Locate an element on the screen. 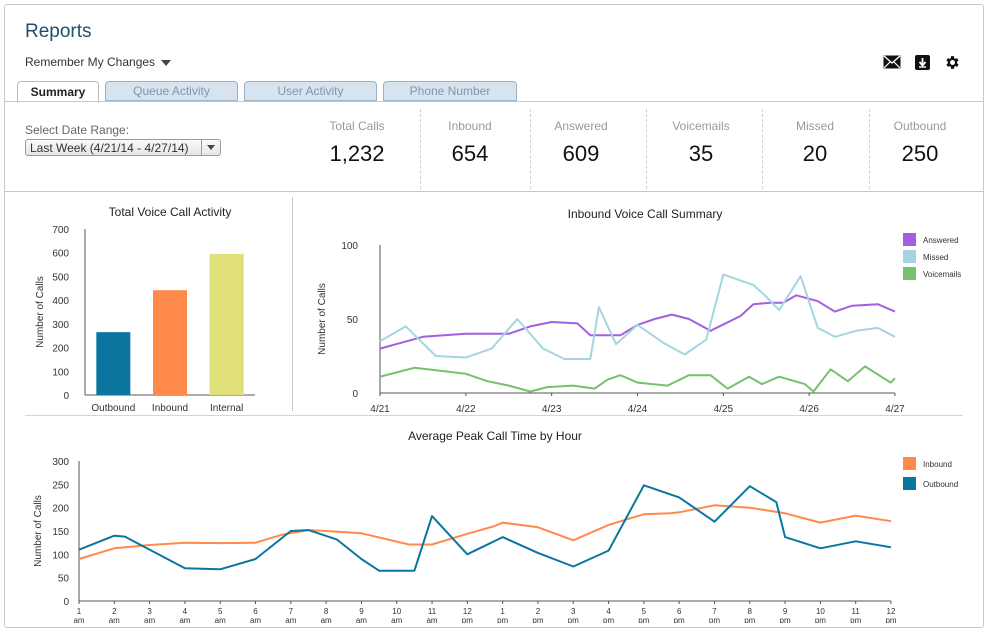 The width and height of the screenshot is (990, 634). tab-summary: Summary is located at coordinates (58, 92).